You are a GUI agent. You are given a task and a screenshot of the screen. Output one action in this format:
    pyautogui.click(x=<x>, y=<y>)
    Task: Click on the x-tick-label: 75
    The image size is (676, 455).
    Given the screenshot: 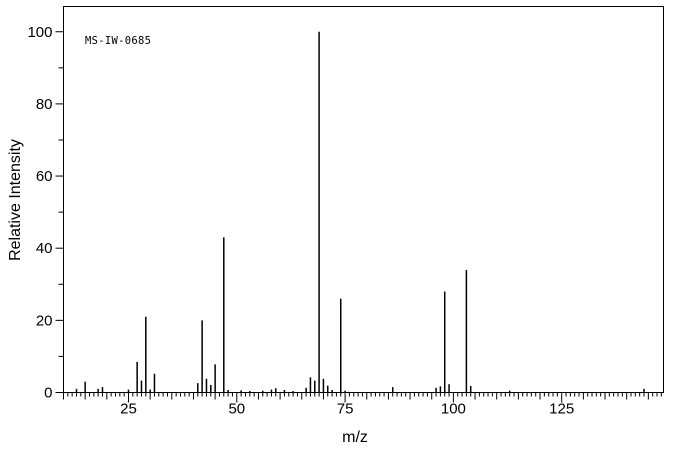 What is the action you would take?
    pyautogui.click(x=345, y=409)
    